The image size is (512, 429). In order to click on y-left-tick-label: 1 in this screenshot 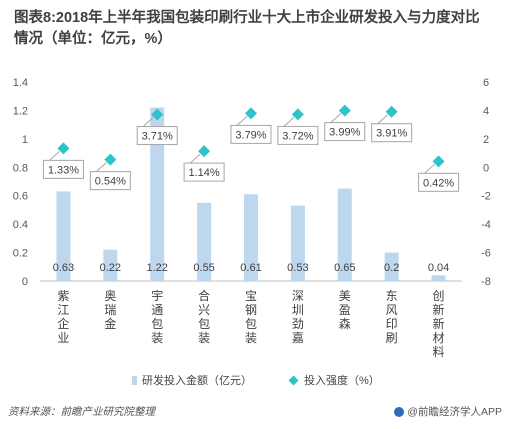, I will do `click(25, 140)`.